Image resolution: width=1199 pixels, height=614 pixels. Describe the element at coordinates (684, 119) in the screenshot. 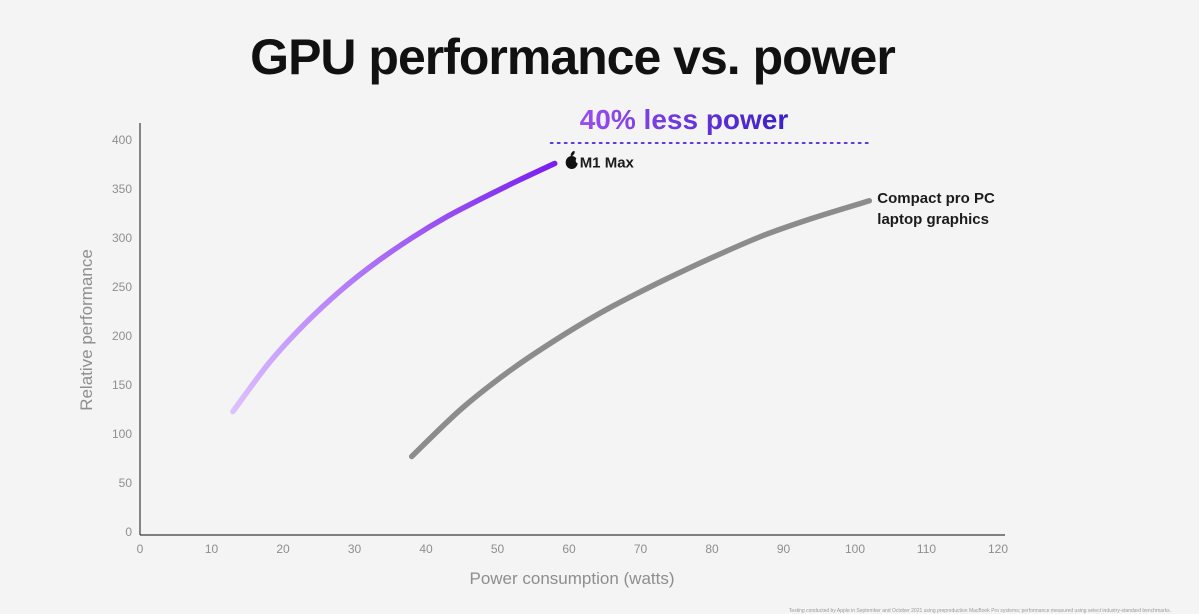

I see `power-savings-annotation: 40% less power` at that location.